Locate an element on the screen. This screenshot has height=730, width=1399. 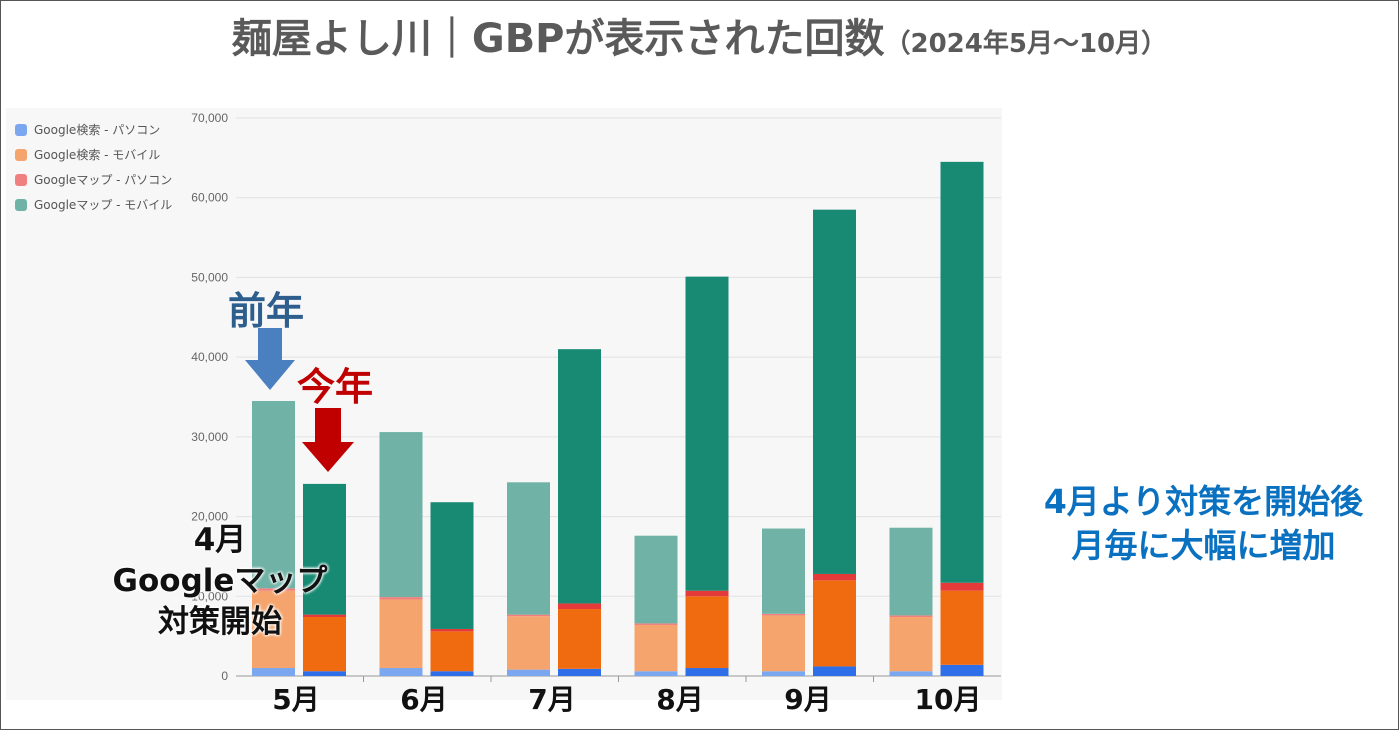
title-main: 麺屋よし川｜GBPが表示された回数 is located at coordinates (558, 39).